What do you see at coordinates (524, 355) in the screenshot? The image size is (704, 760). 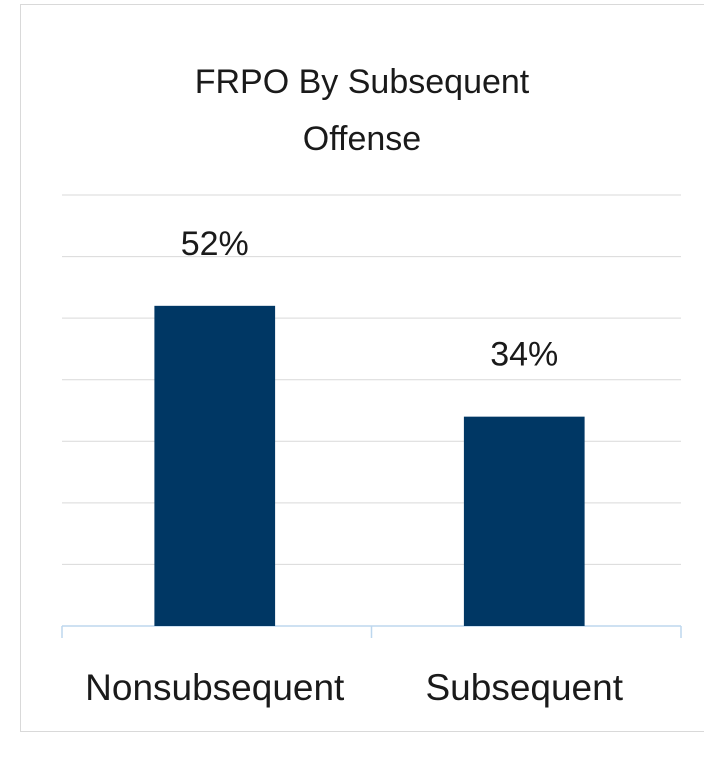 I see `data-label: 34%` at bounding box center [524, 355].